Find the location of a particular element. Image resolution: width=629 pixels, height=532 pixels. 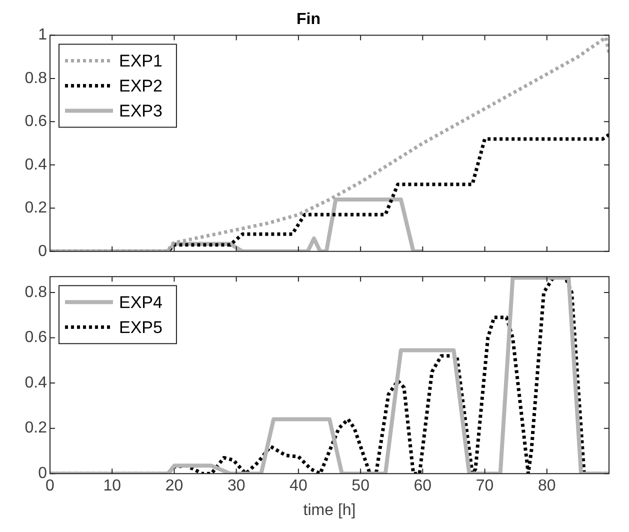

legend-label: EXP3 is located at coordinates (140, 110).